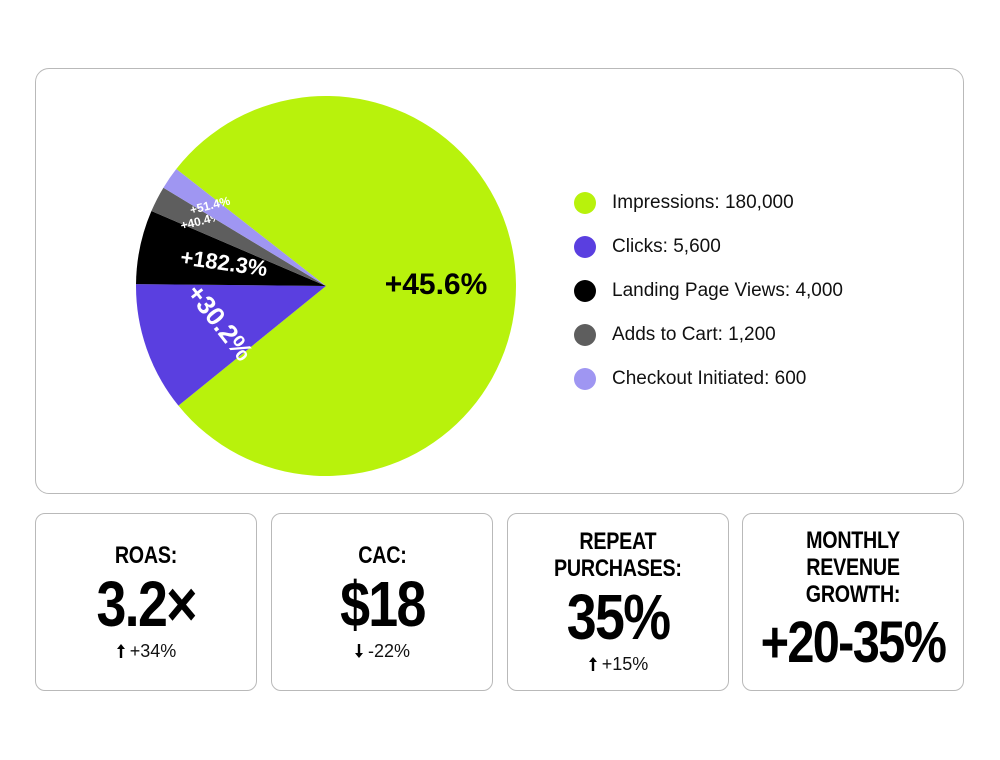 The image size is (1000, 760). I want to click on legend-label-landing-page-views: Landing Page Views: 4,000, so click(727, 290).